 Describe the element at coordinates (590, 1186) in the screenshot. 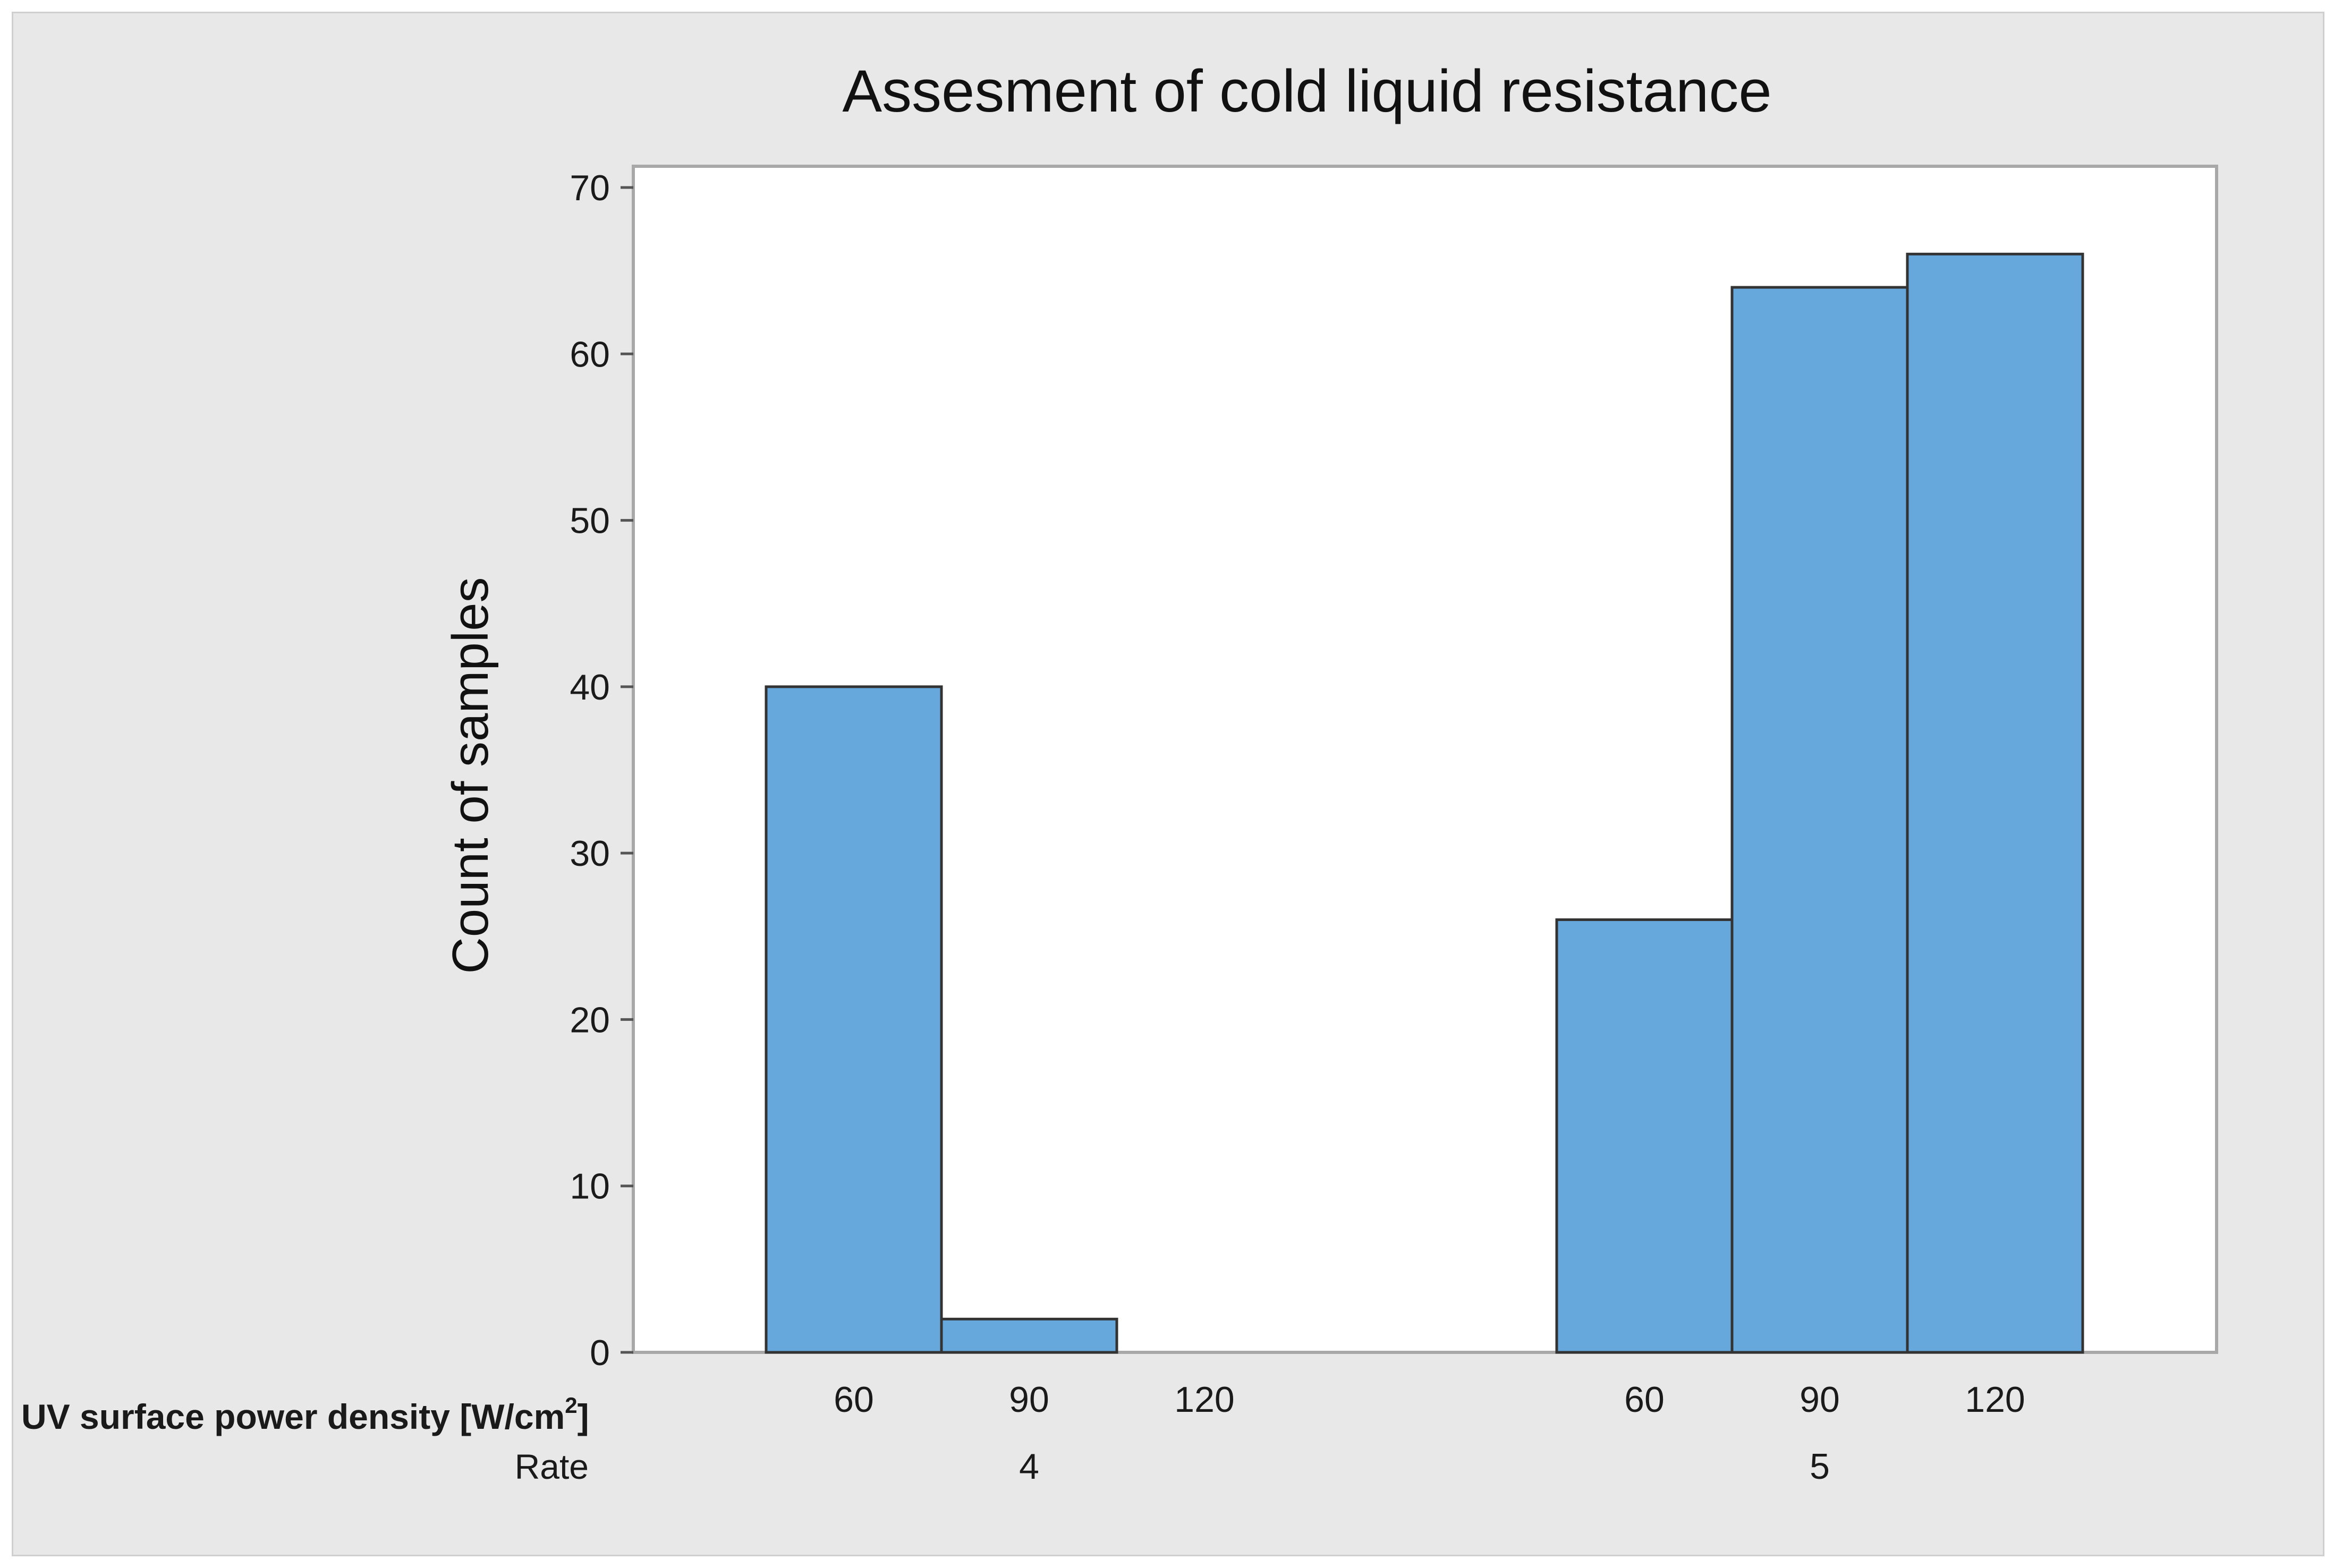

I see `y-tick-label: 10` at that location.